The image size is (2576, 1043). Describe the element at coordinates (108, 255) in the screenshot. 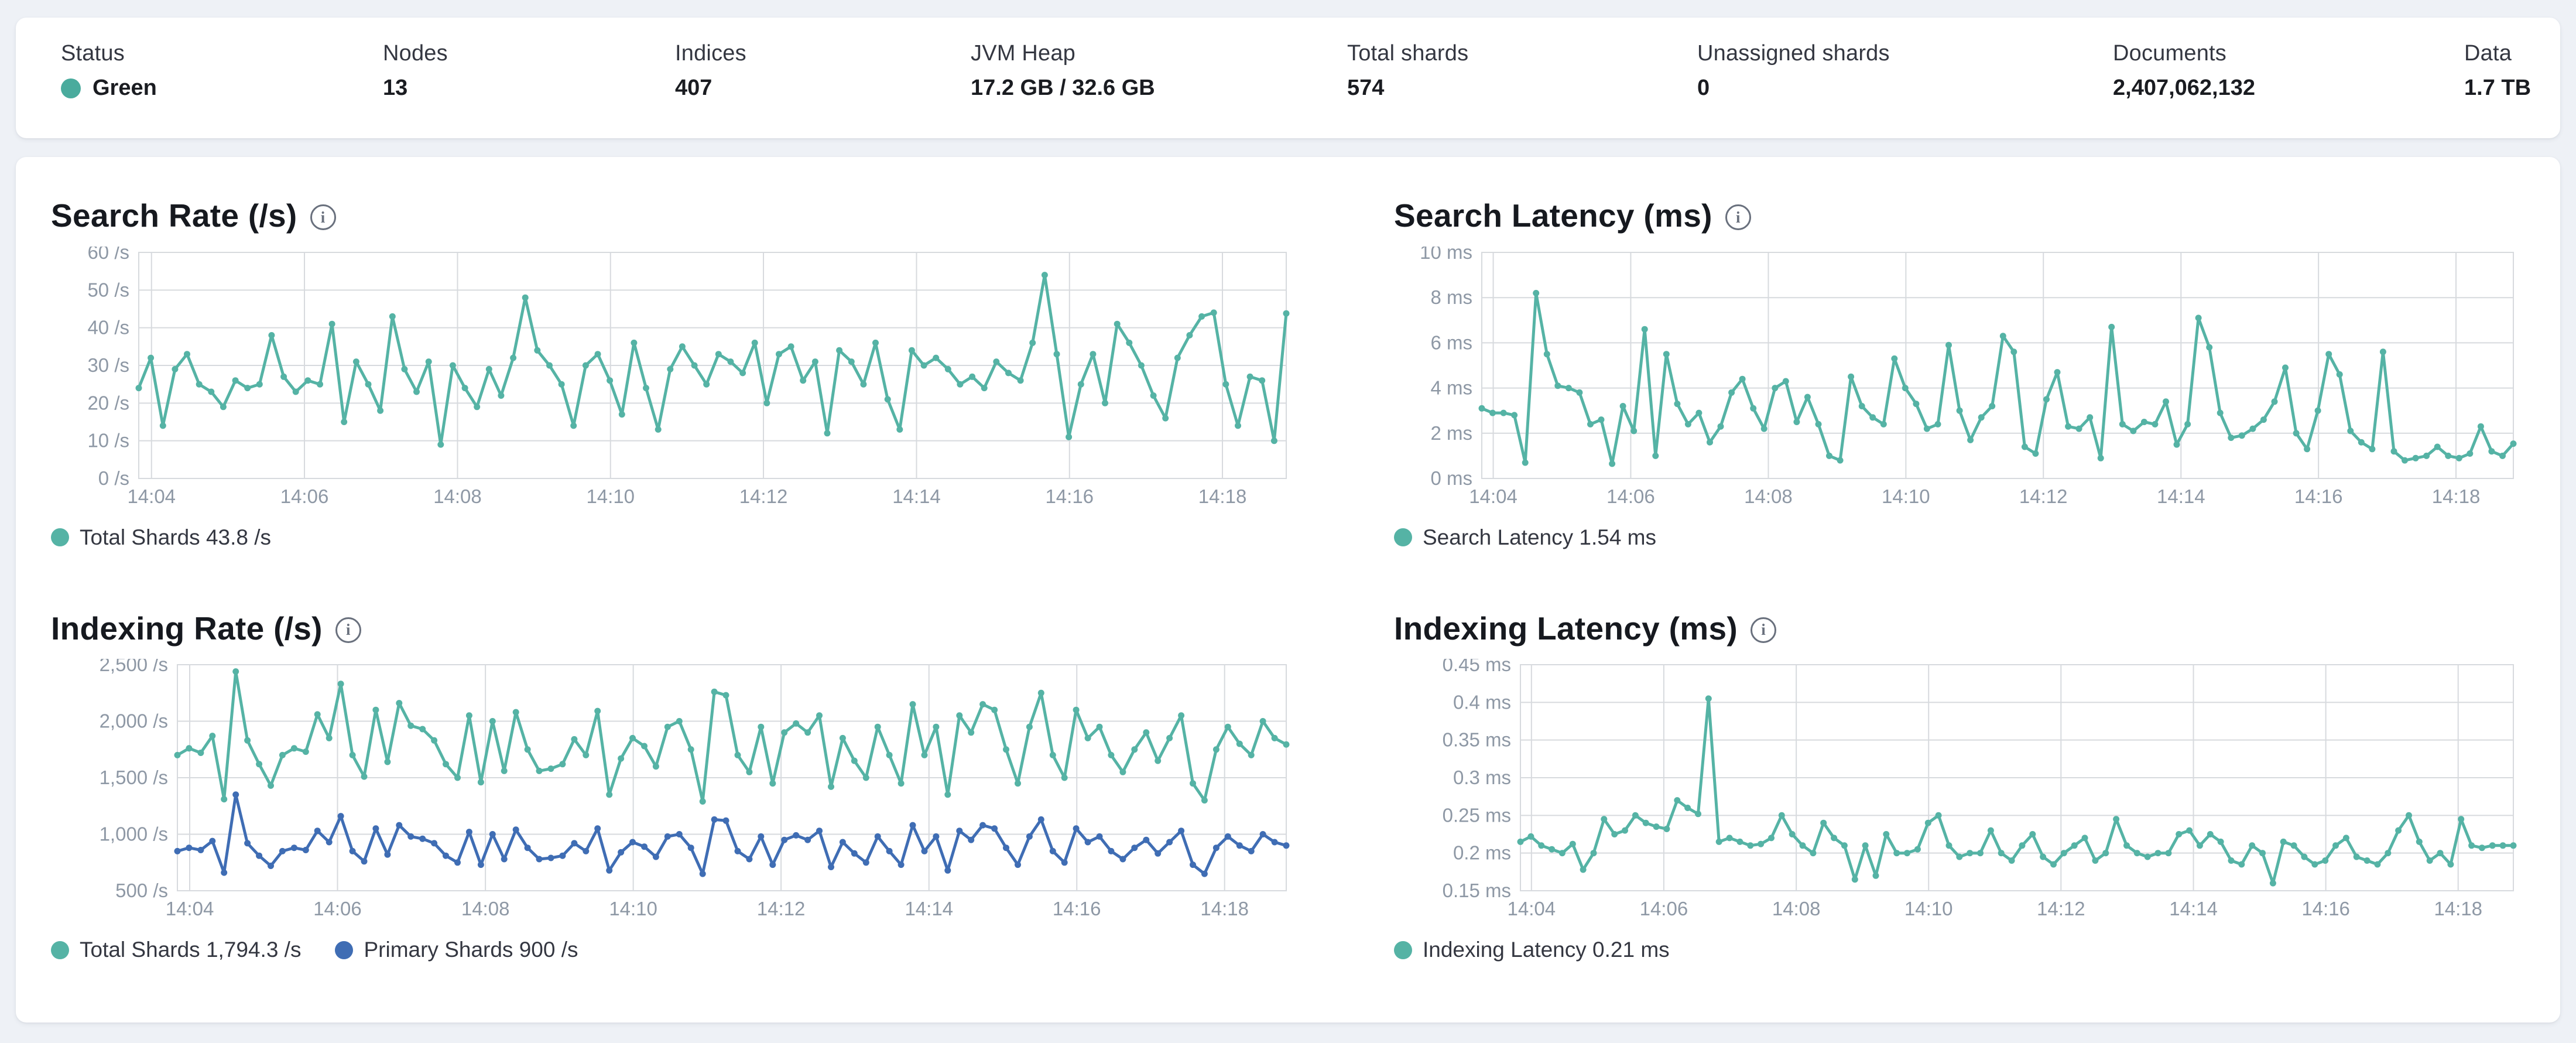

I see `svg-text: 60 /s` at that location.